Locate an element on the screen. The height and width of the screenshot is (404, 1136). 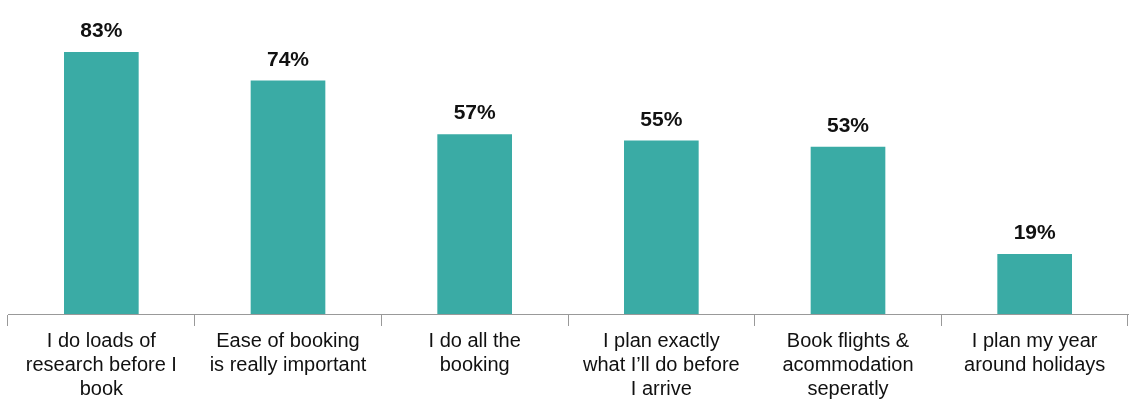
data-label: 55% is located at coordinates (661, 118).